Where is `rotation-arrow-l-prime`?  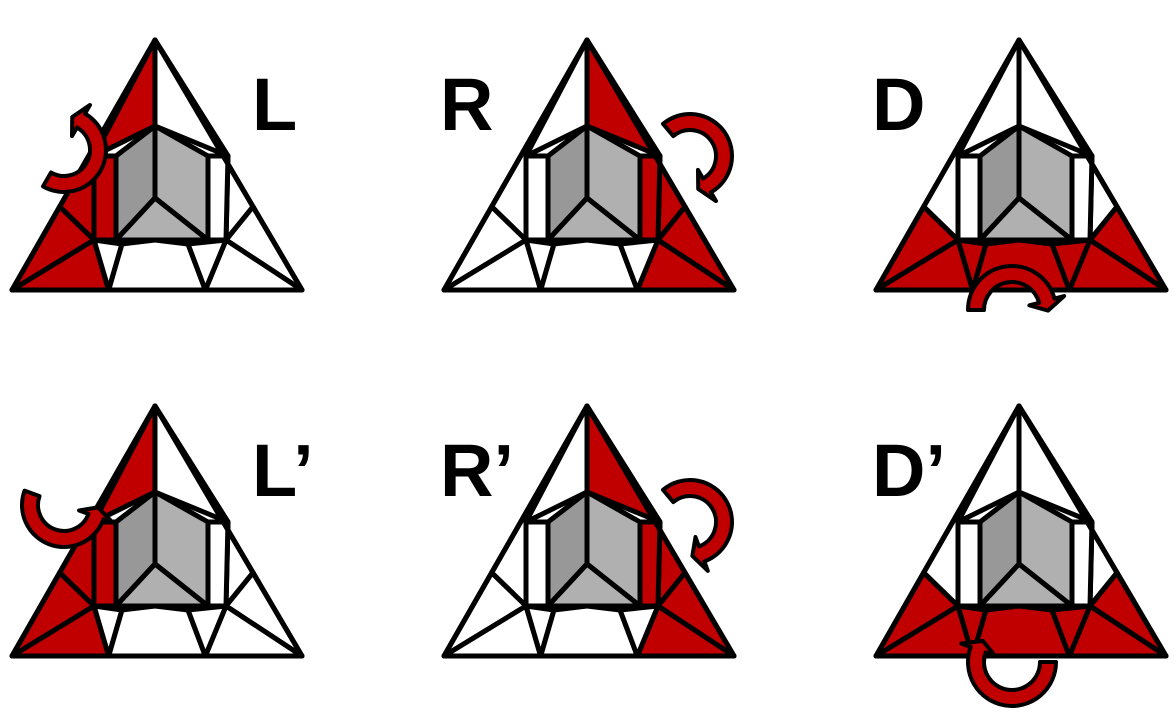 rotation-arrow-l-prime is located at coordinates (67, 518).